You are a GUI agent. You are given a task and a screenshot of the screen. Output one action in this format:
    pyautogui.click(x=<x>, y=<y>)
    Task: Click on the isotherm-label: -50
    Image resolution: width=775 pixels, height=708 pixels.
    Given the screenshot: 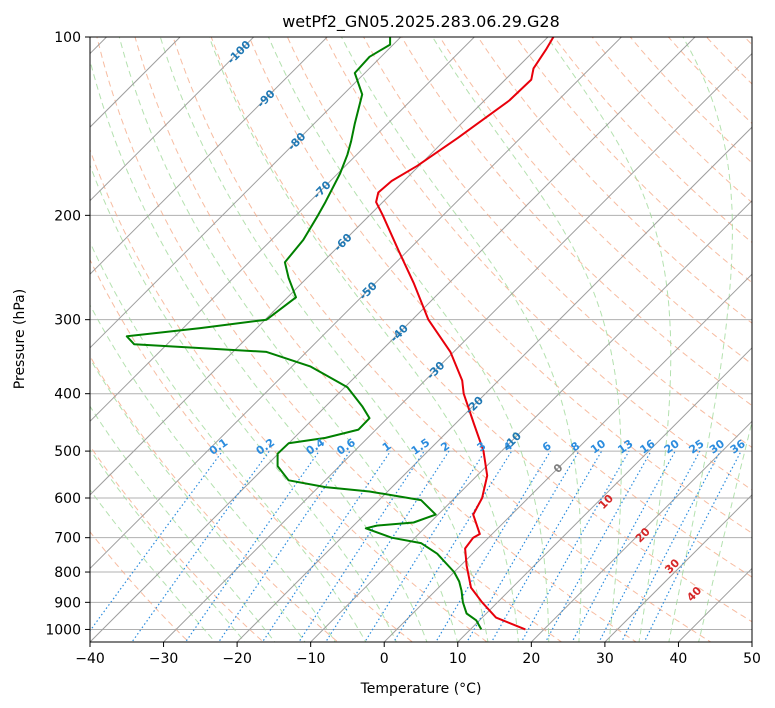 What is the action you would take?
    pyautogui.click(x=368, y=290)
    